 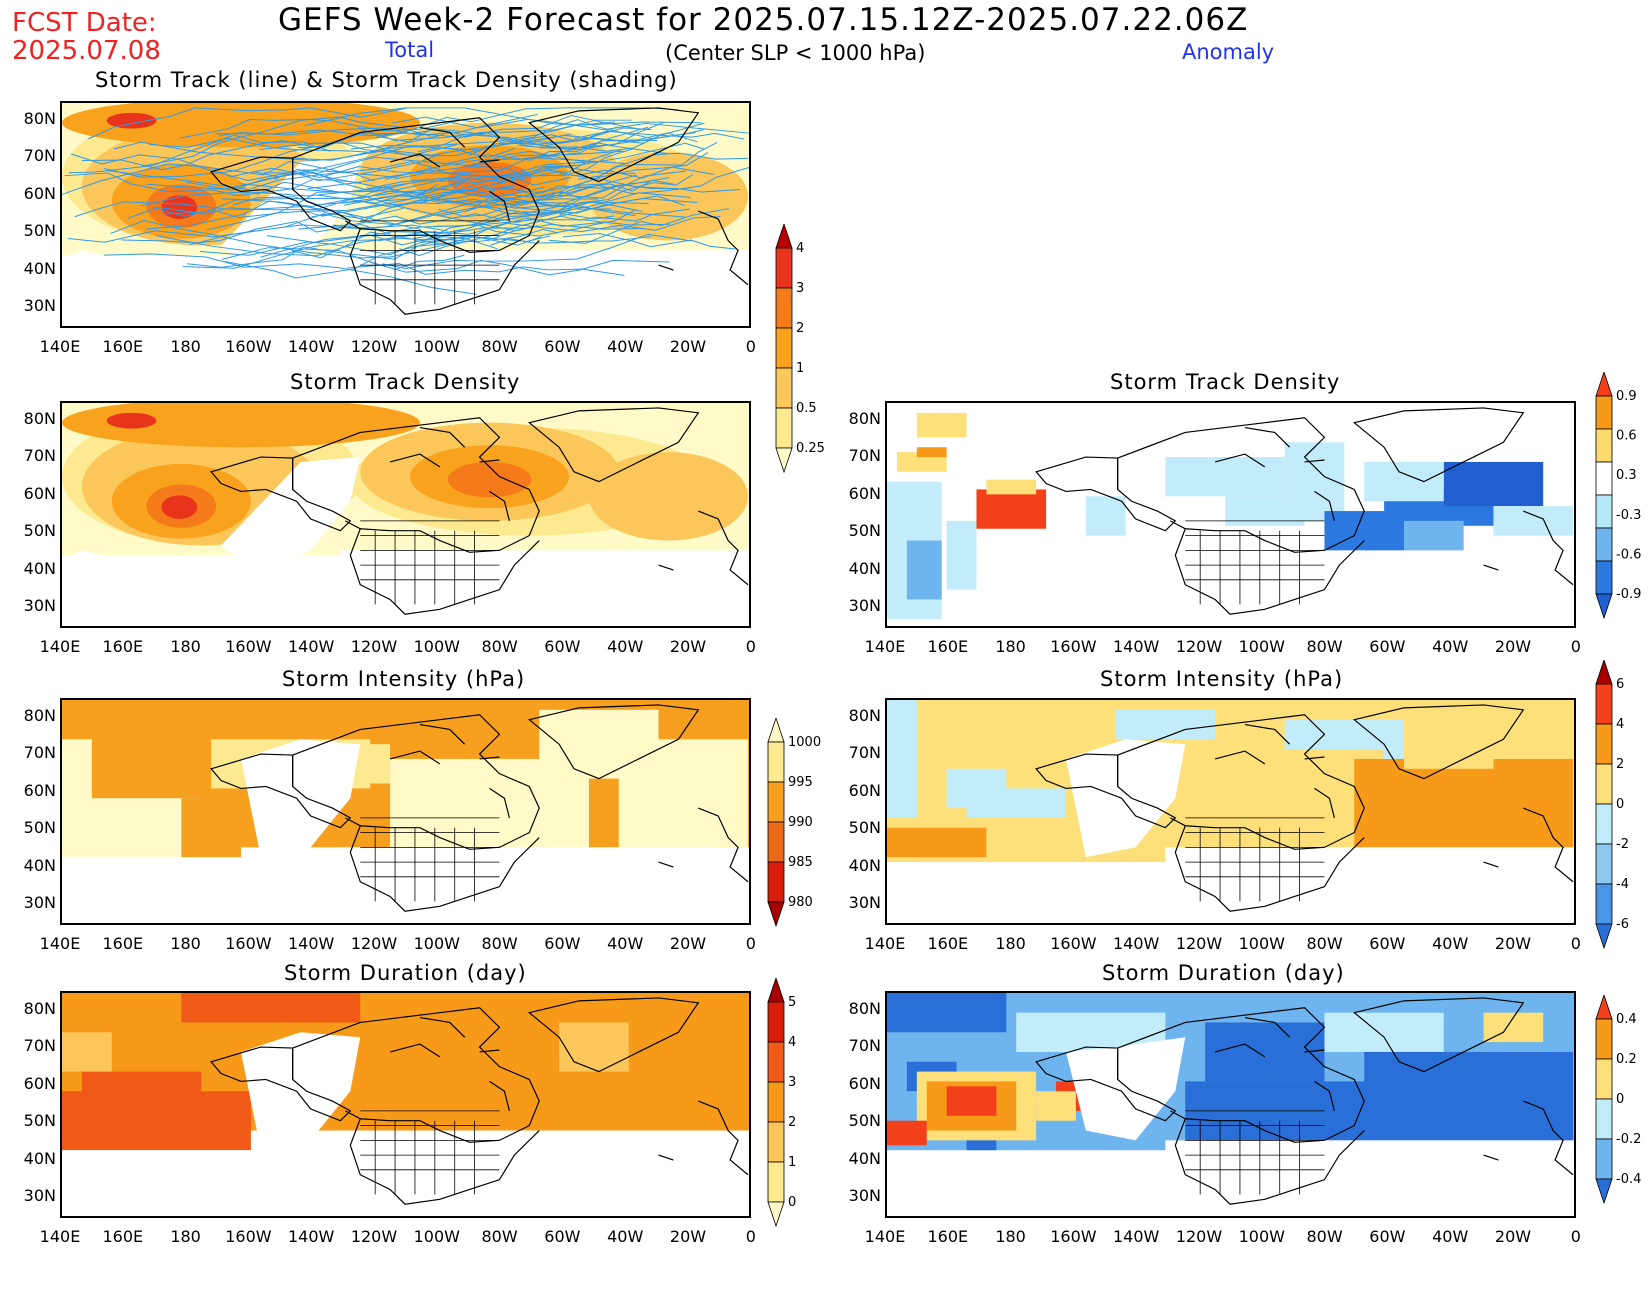 I want to click on colorbar-intensity-anomaly: 6 4 2 0 -2 -4 -6, so click(x=1620, y=837).